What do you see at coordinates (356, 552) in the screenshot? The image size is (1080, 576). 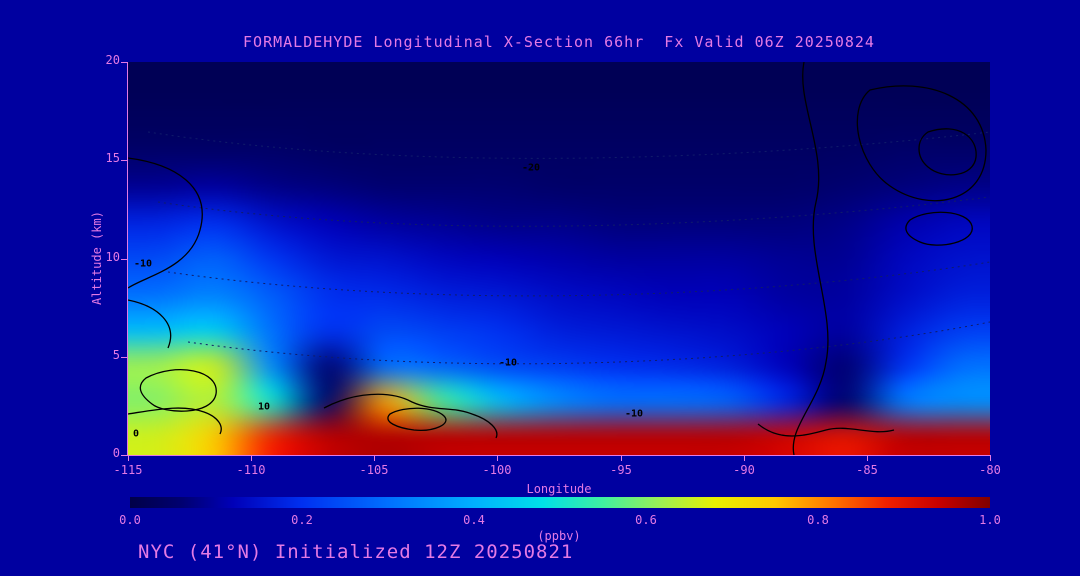 I see `footer-note: NYC (41°N) Initialized 12Z 20250821` at bounding box center [356, 552].